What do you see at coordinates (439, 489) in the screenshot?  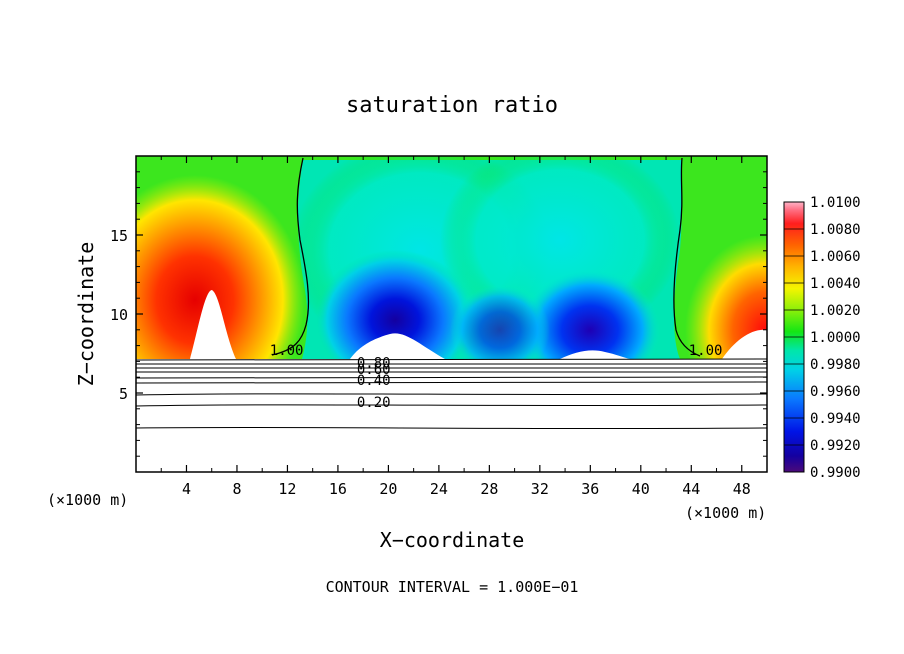 I see `x-tick-label: 24` at bounding box center [439, 489].